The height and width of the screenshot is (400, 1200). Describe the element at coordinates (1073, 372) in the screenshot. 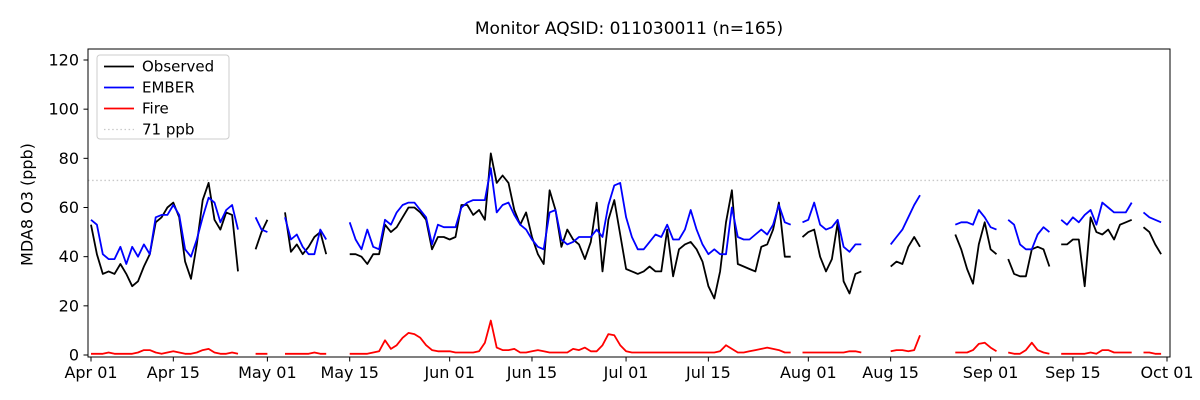

I see `x-tick-label: Sep 15` at that location.